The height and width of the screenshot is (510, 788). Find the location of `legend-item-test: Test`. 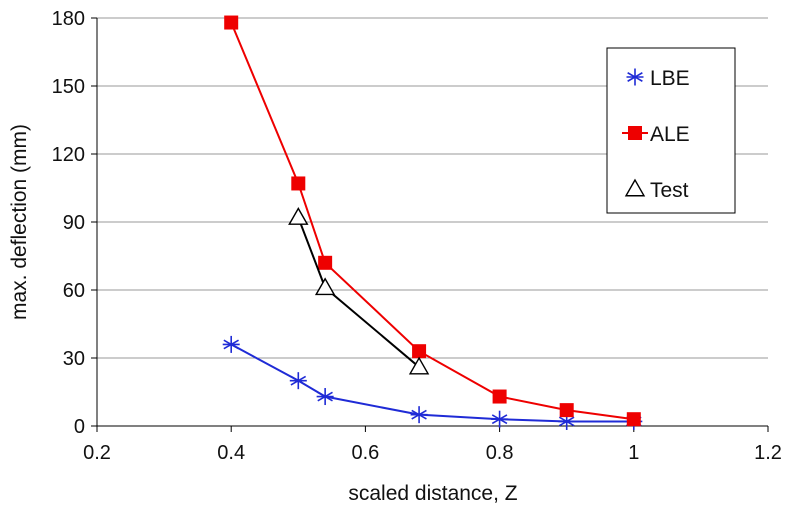

legend-item-test: Test is located at coordinates (656, 190).